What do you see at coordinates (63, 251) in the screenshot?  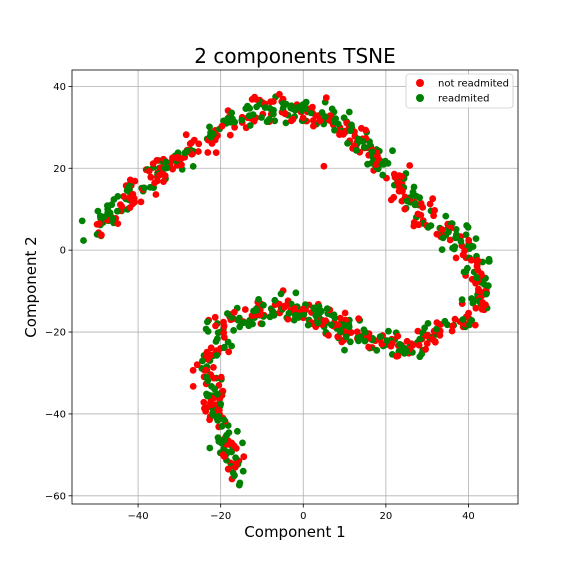 I see `y-tick-label: 0` at bounding box center [63, 251].